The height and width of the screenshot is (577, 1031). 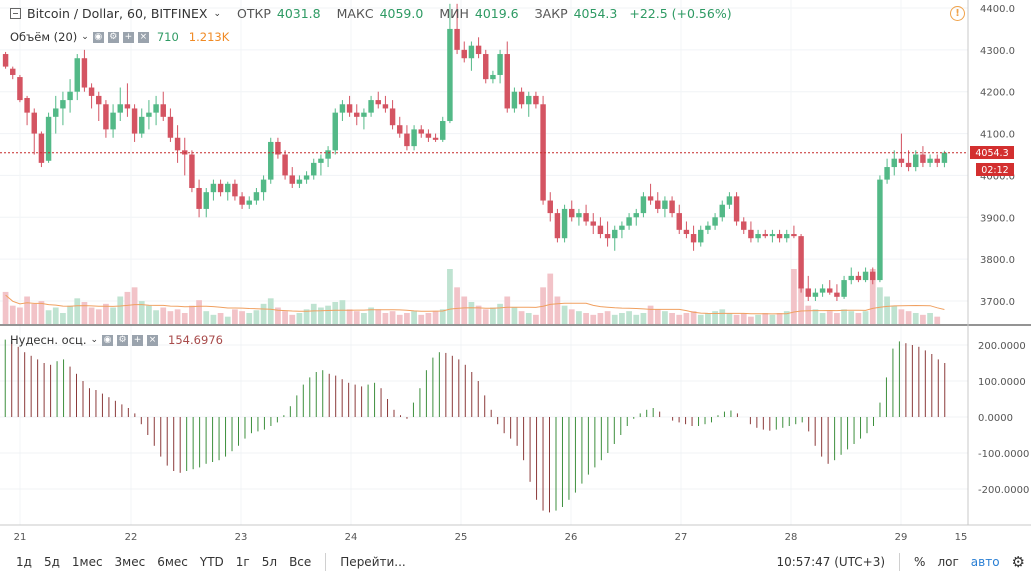 I want to click on last-price-label: 4054.3, so click(x=991, y=153).